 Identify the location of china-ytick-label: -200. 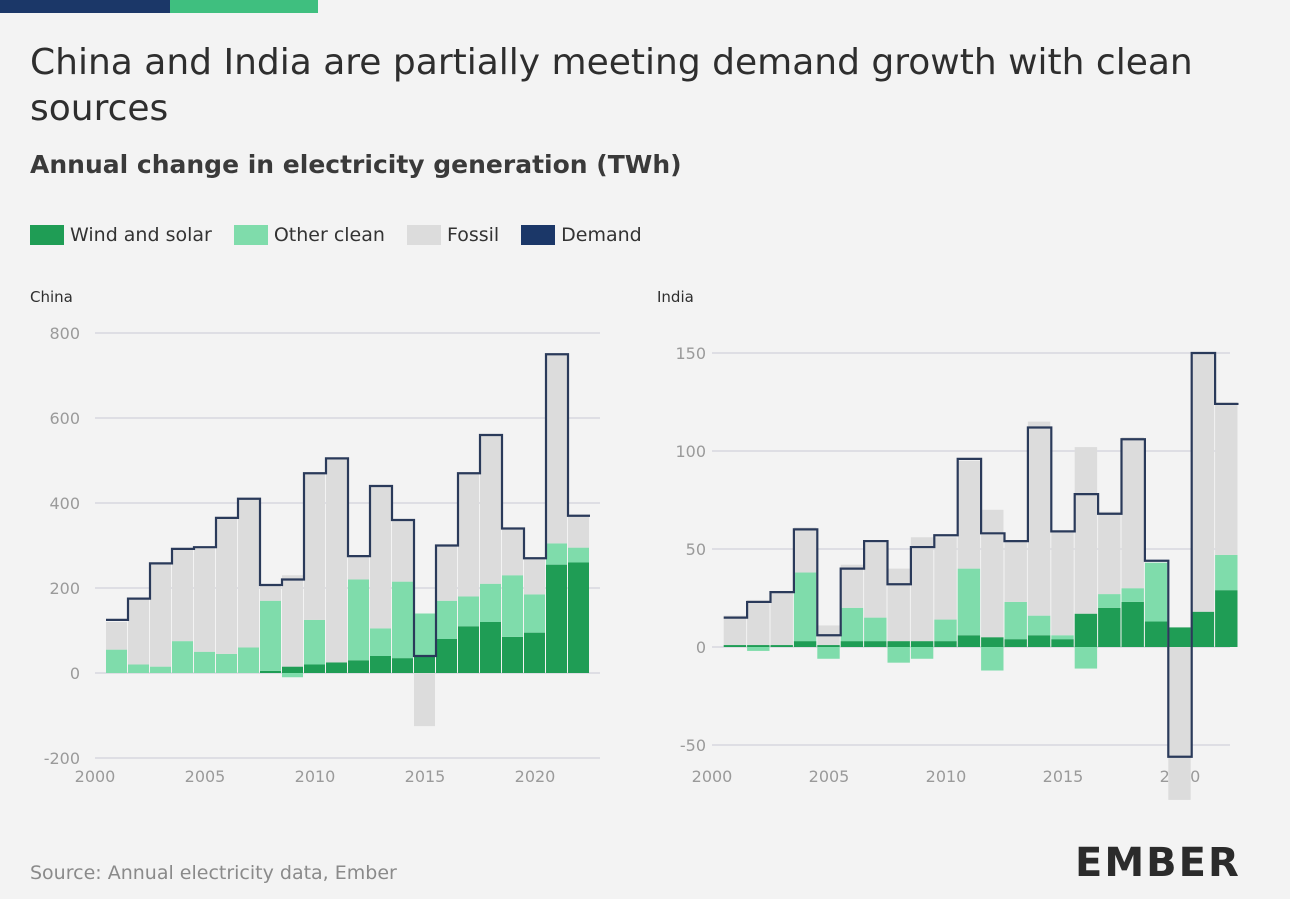
(62, 758).